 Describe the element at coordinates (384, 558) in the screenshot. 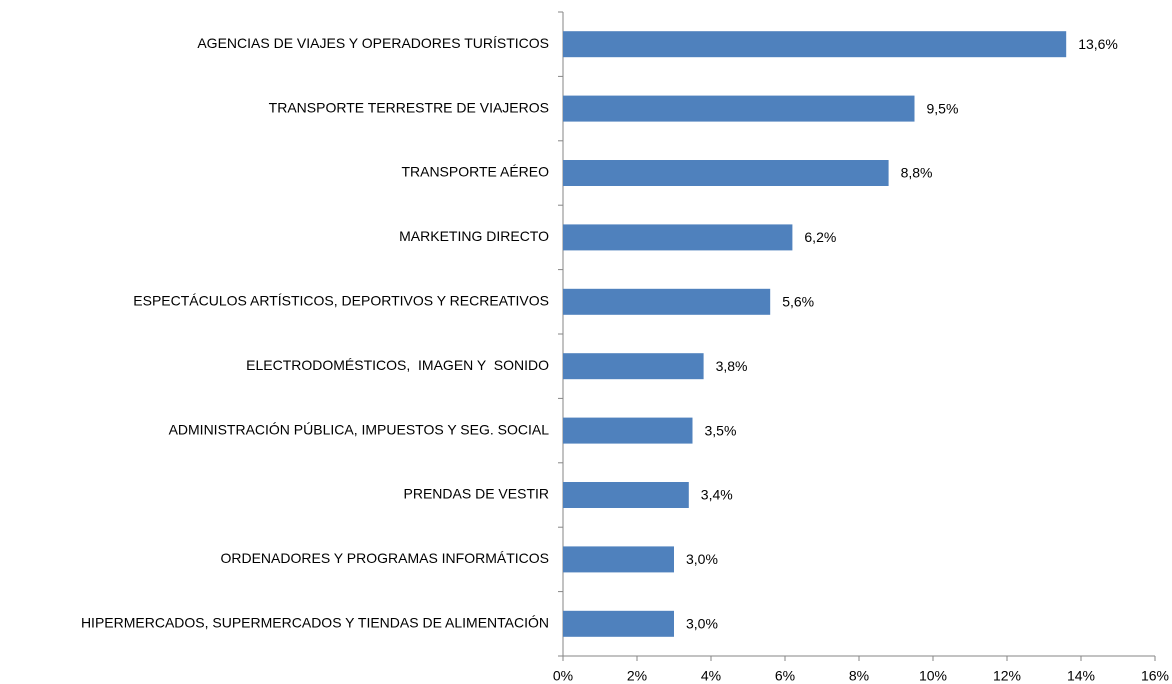

I see `y-tick-label: ORDENADORES Y PROGRAMAS INFORMÁTICOS` at that location.